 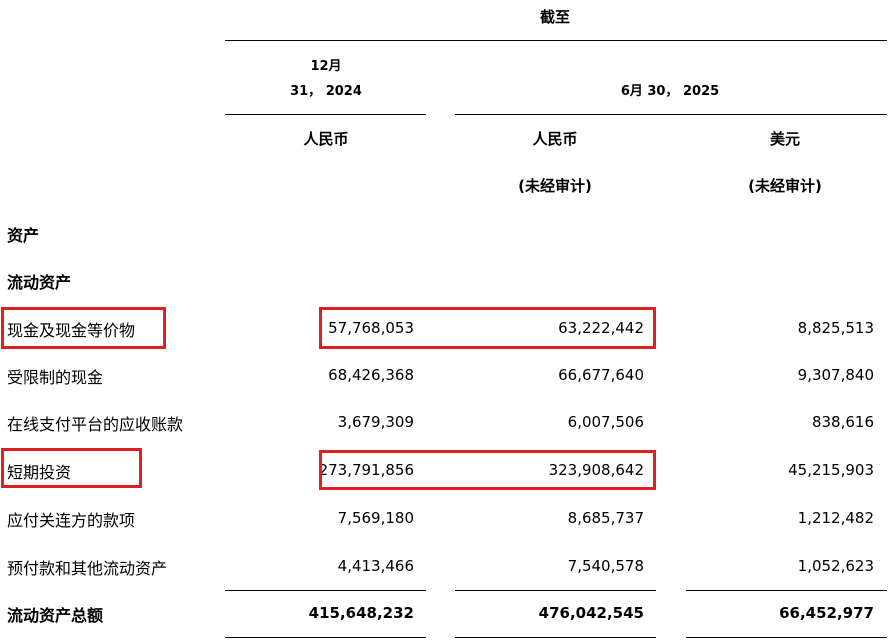 I want to click on header-rule-top, so click(x=556, y=40).